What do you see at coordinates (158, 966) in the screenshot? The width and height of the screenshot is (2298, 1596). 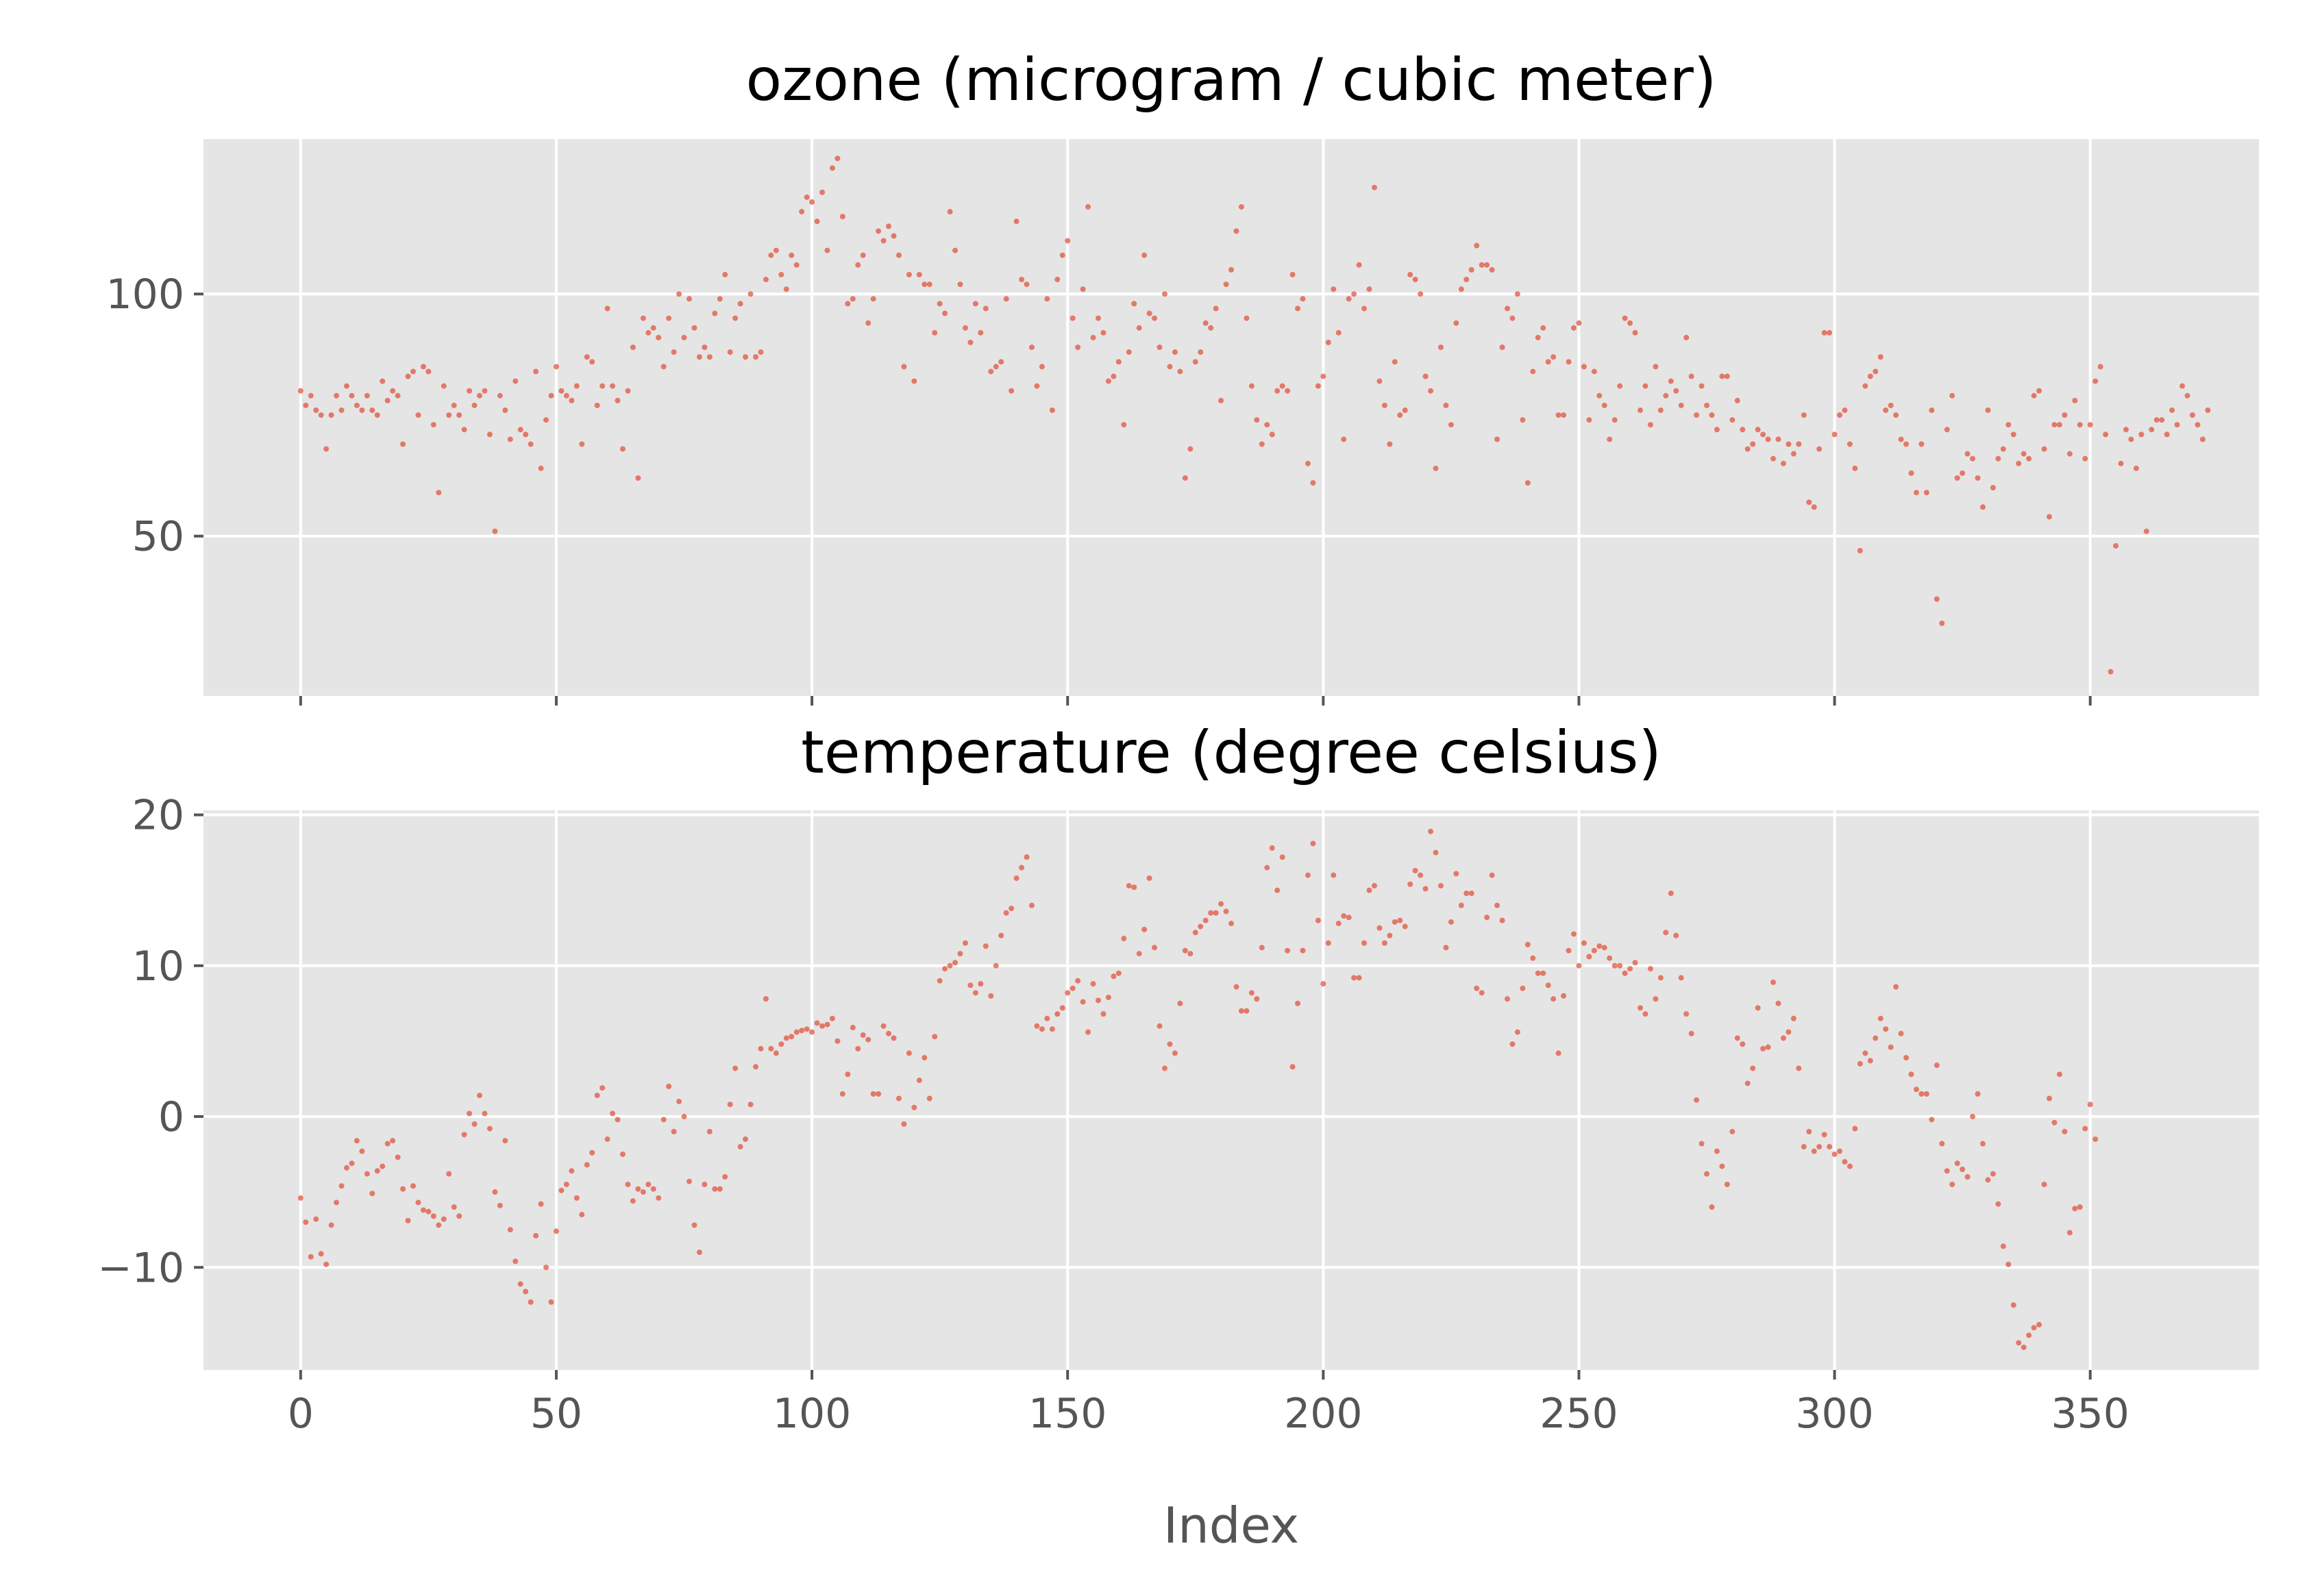 I see `temperature-y-tick-label: 10` at bounding box center [158, 966].